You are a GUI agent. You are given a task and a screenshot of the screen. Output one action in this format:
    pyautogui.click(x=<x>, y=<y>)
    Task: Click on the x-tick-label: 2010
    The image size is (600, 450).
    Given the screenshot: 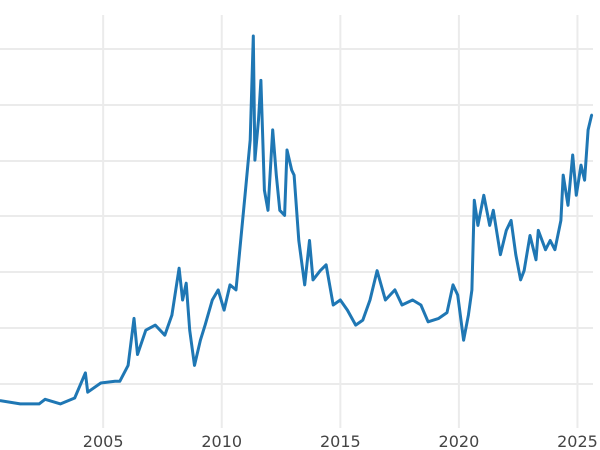 What is the action you would take?
    pyautogui.click(x=221, y=441)
    